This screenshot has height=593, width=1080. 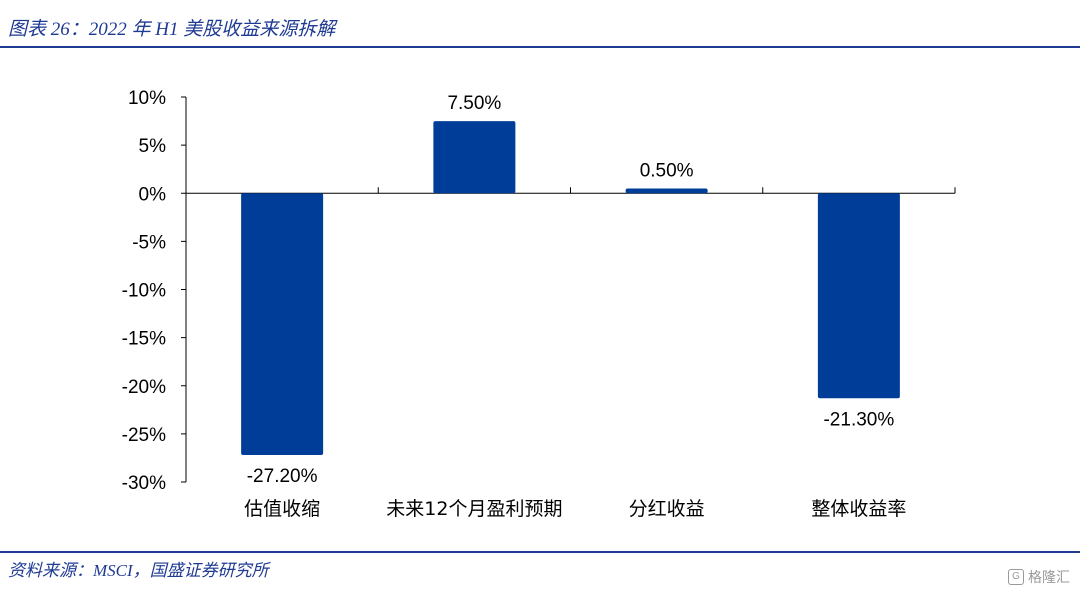 What do you see at coordinates (144, 339) in the screenshot?
I see `y-tick-label: -15%` at bounding box center [144, 339].